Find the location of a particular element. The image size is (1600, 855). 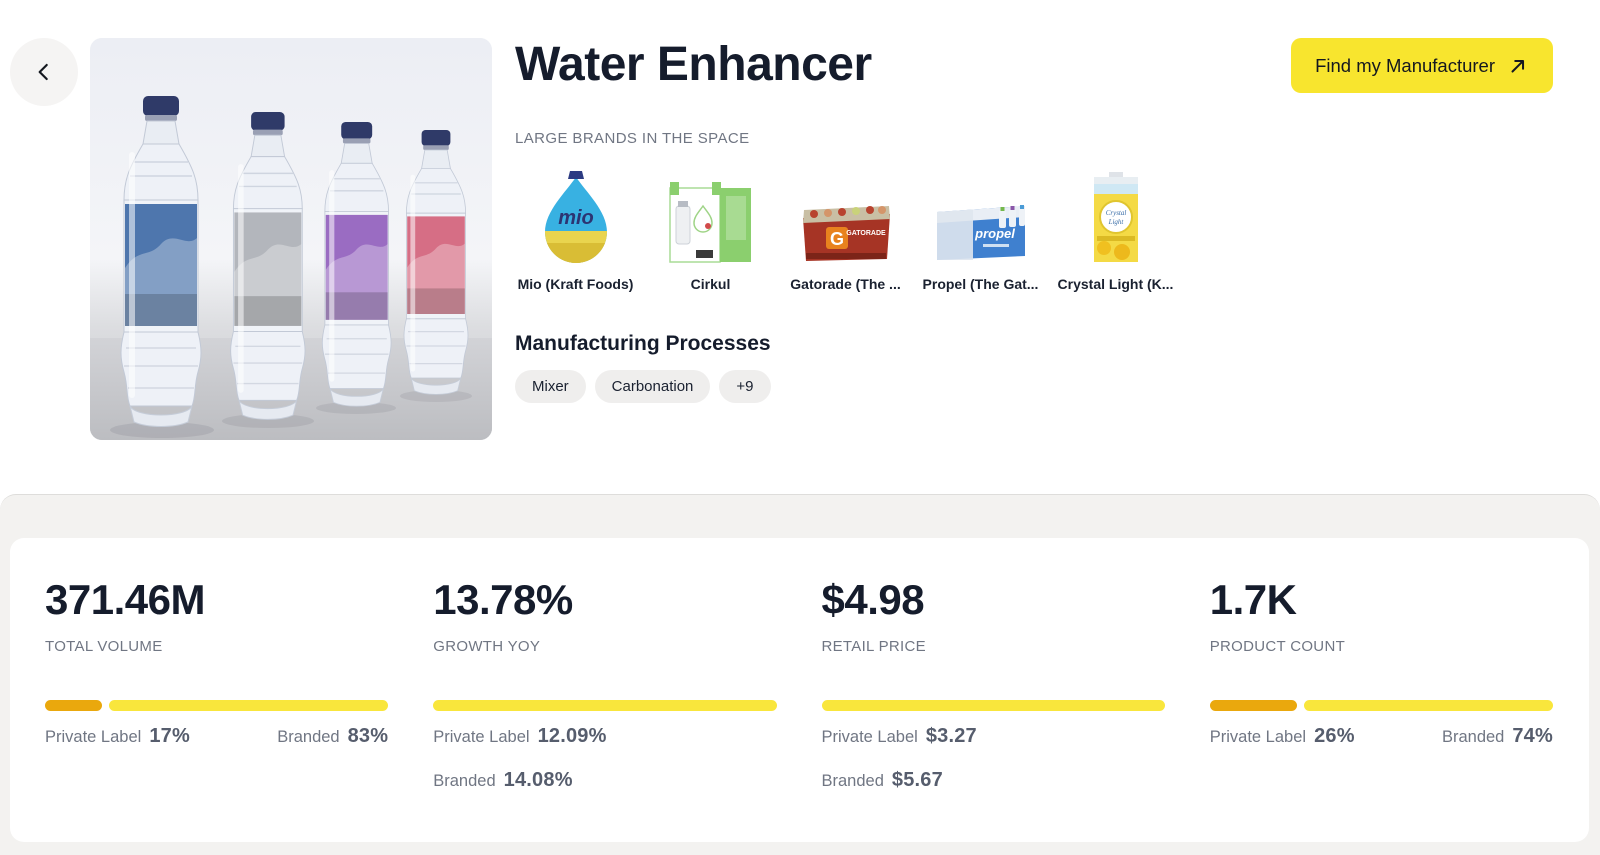

breakdown-value: 83% is located at coordinates (368, 736).